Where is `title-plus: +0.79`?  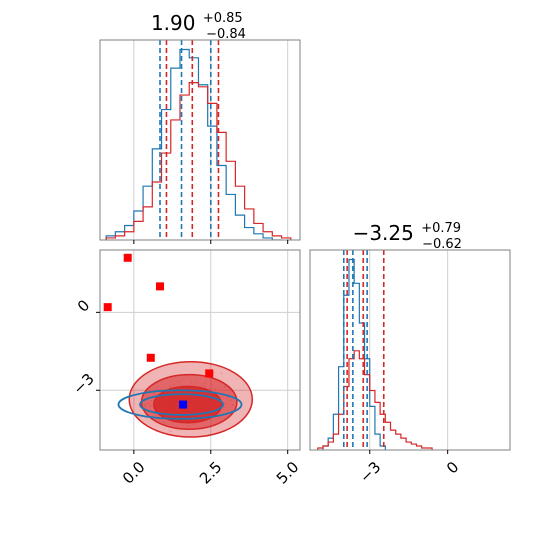
title-plus: +0.79 is located at coordinates (441, 228).